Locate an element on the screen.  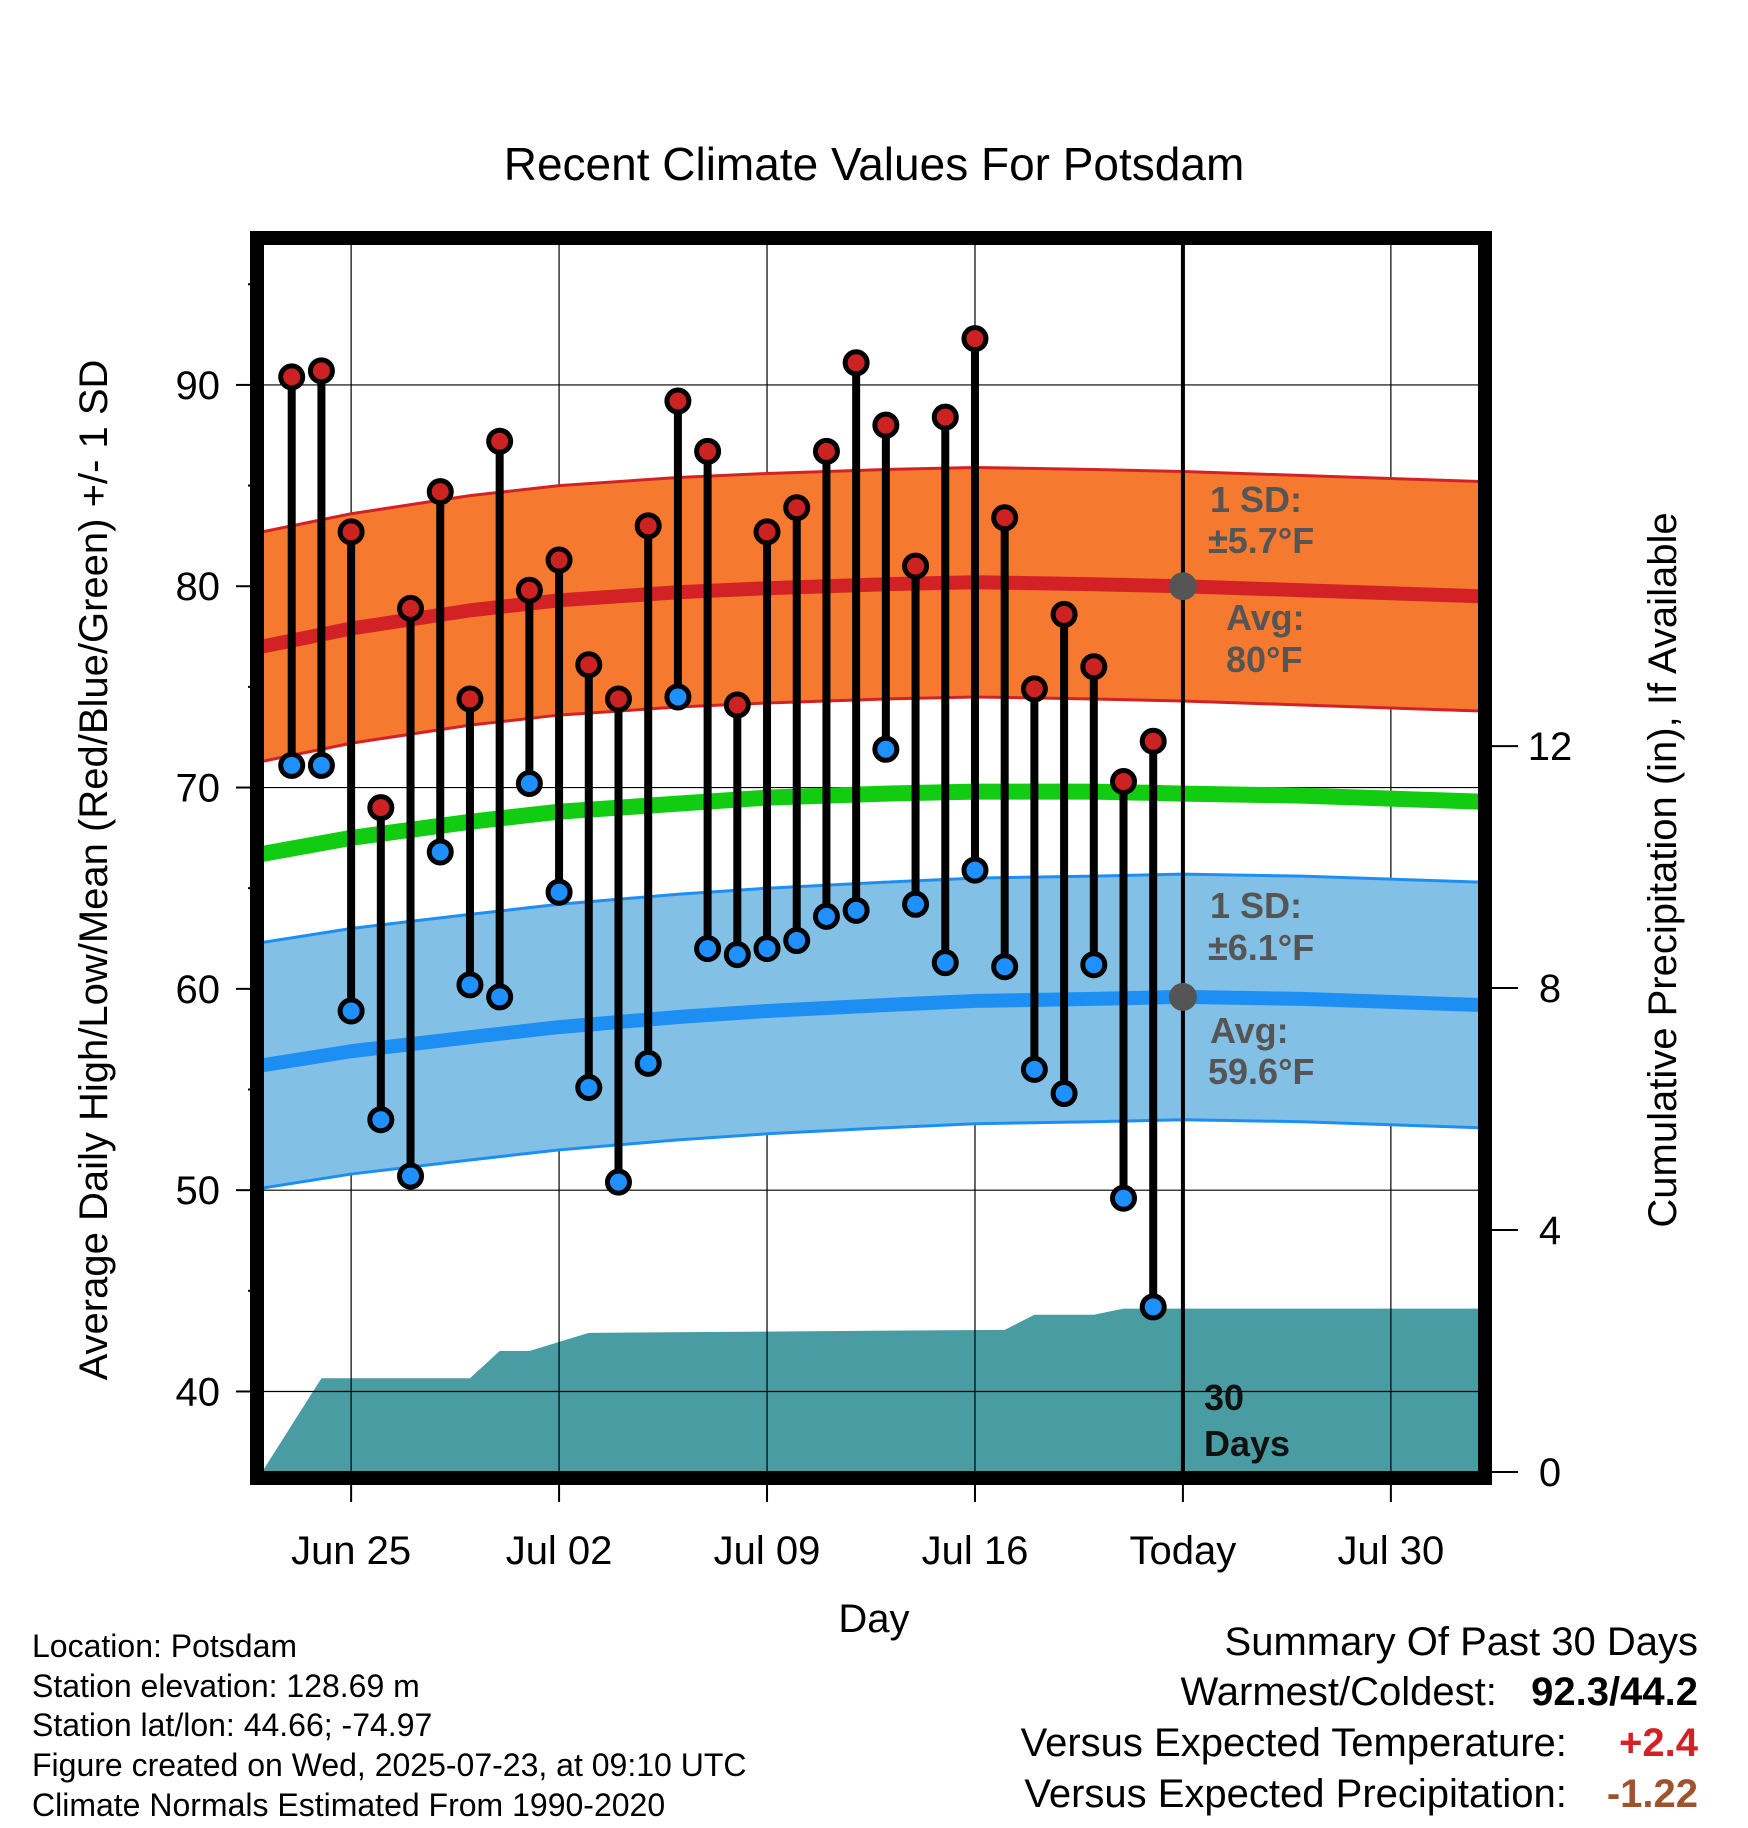
x-tick-label: Today is located at coordinates (1183, 1551).